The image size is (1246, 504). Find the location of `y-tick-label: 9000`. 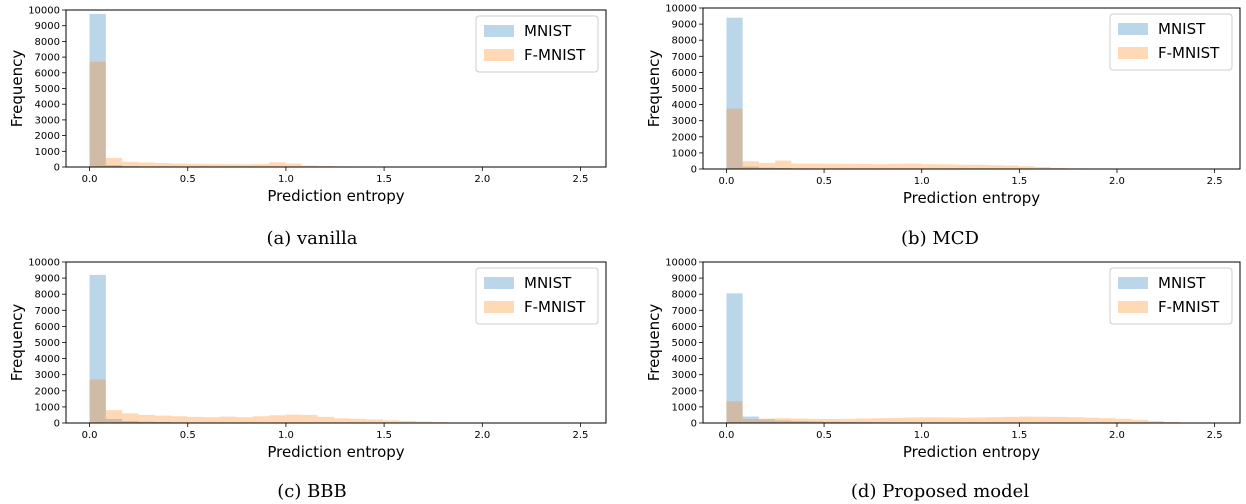

y-tick-label: 9000 is located at coordinates (47, 26).